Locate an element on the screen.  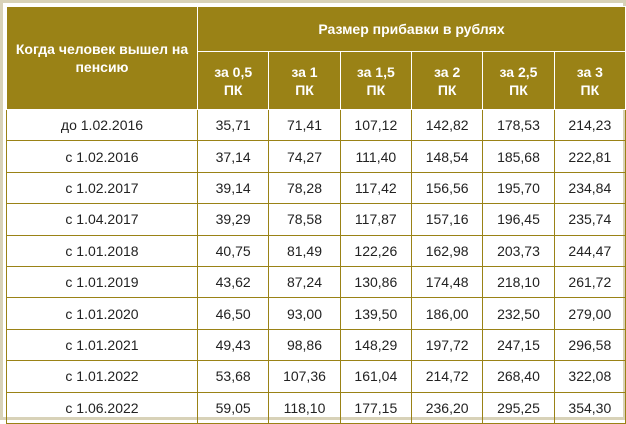
value-cell: 81,49 is located at coordinates (304, 250).